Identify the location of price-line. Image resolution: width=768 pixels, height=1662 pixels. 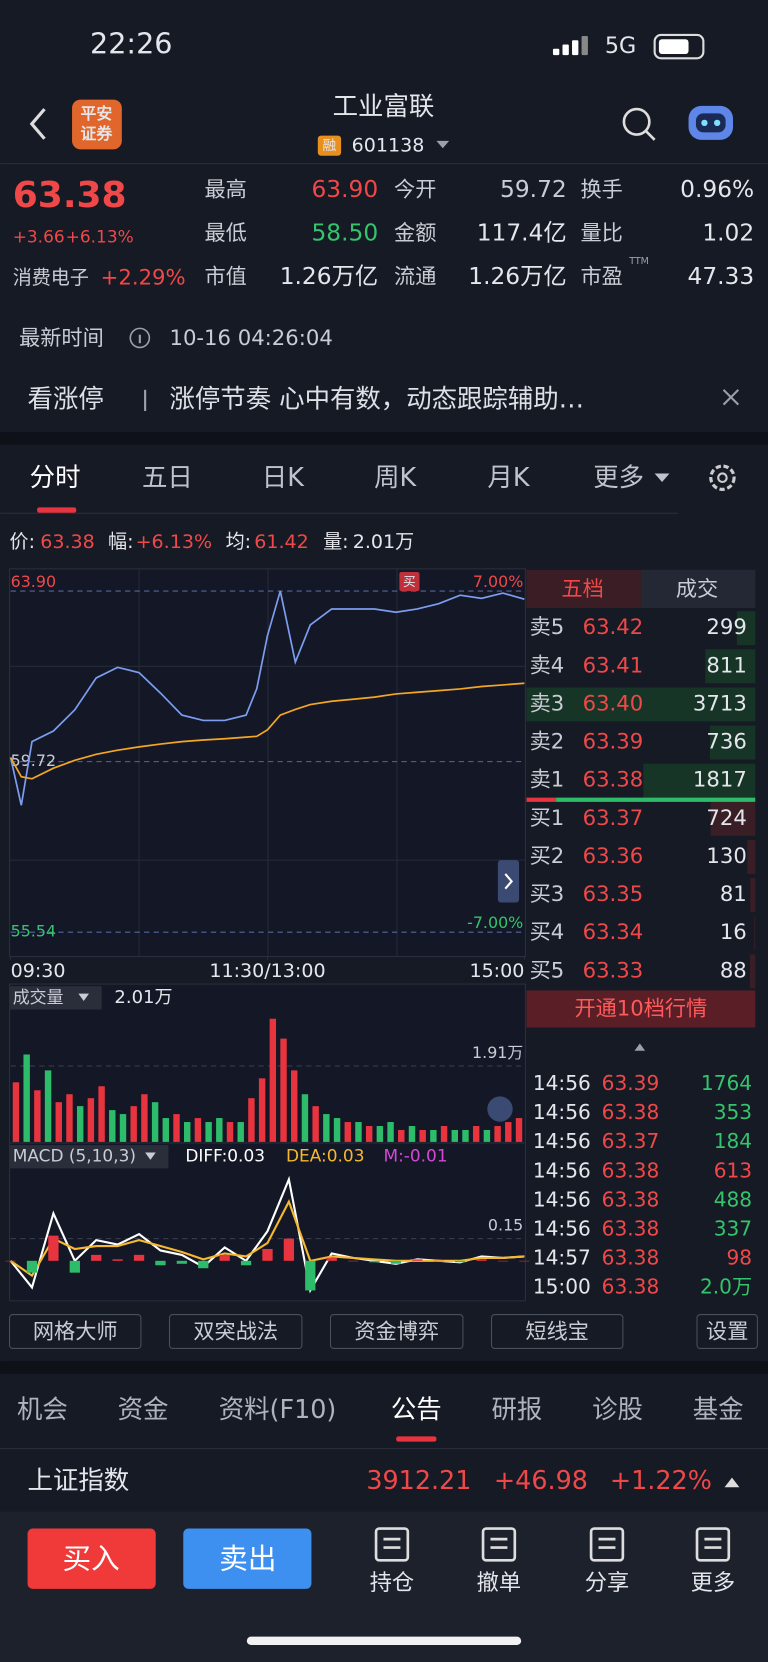
(267, 698).